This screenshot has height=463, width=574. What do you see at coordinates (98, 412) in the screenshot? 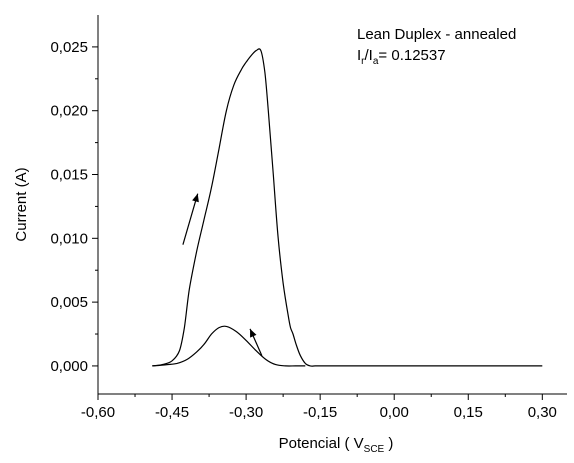
I see `x-tick-label: -0,60` at bounding box center [98, 412].